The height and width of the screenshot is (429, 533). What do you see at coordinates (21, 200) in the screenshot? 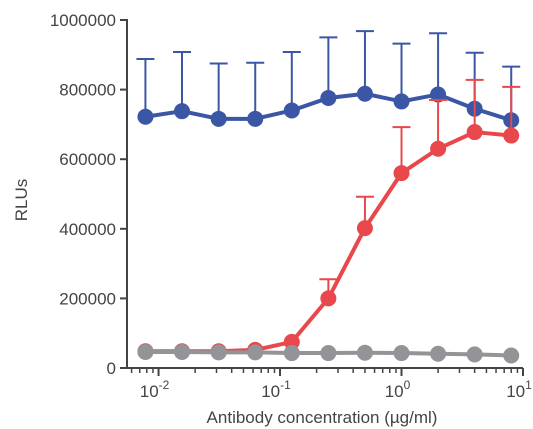
I see `y-axis-label: RLUs` at bounding box center [21, 200].